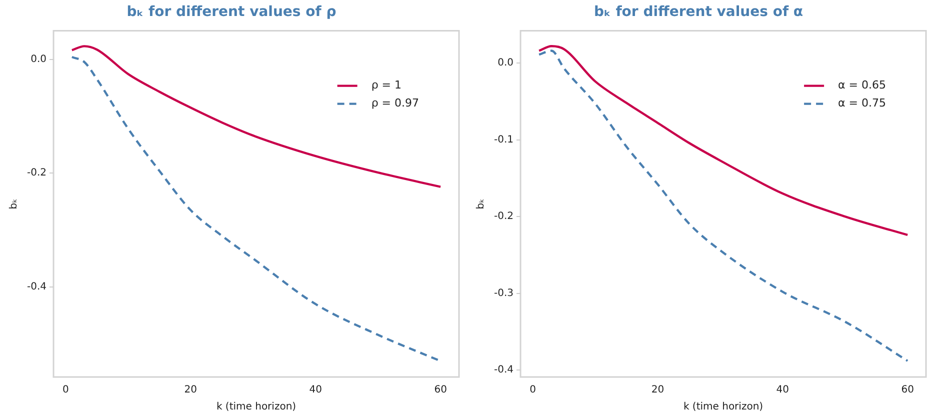  What do you see at coordinates (395, 103) in the screenshot?
I see `legend-label: ρ = 0.97` at bounding box center [395, 103].